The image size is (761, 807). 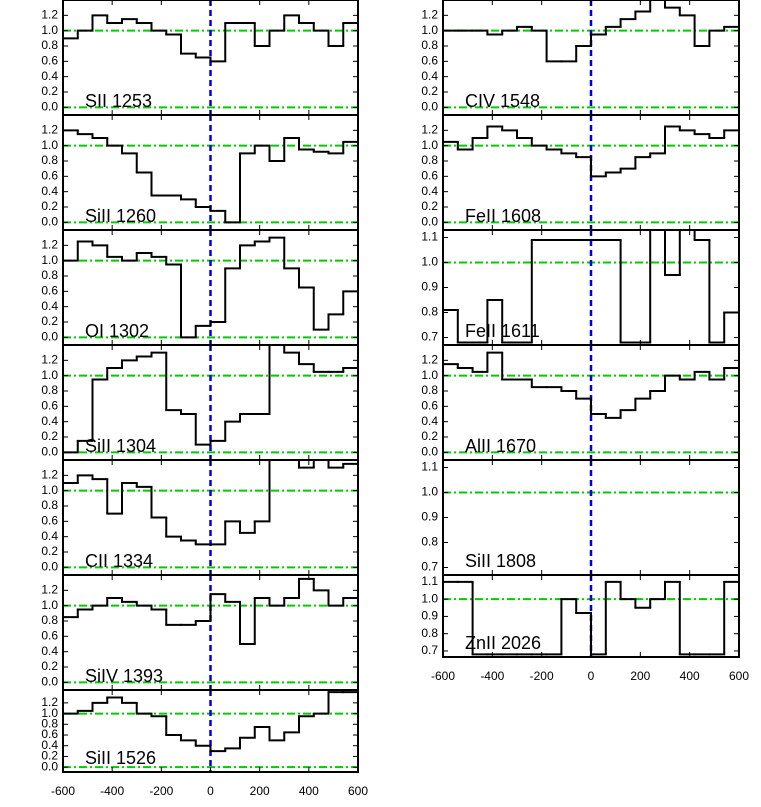 What do you see at coordinates (500, 561) in the screenshot?
I see `ion-label: SiII 1808` at bounding box center [500, 561].